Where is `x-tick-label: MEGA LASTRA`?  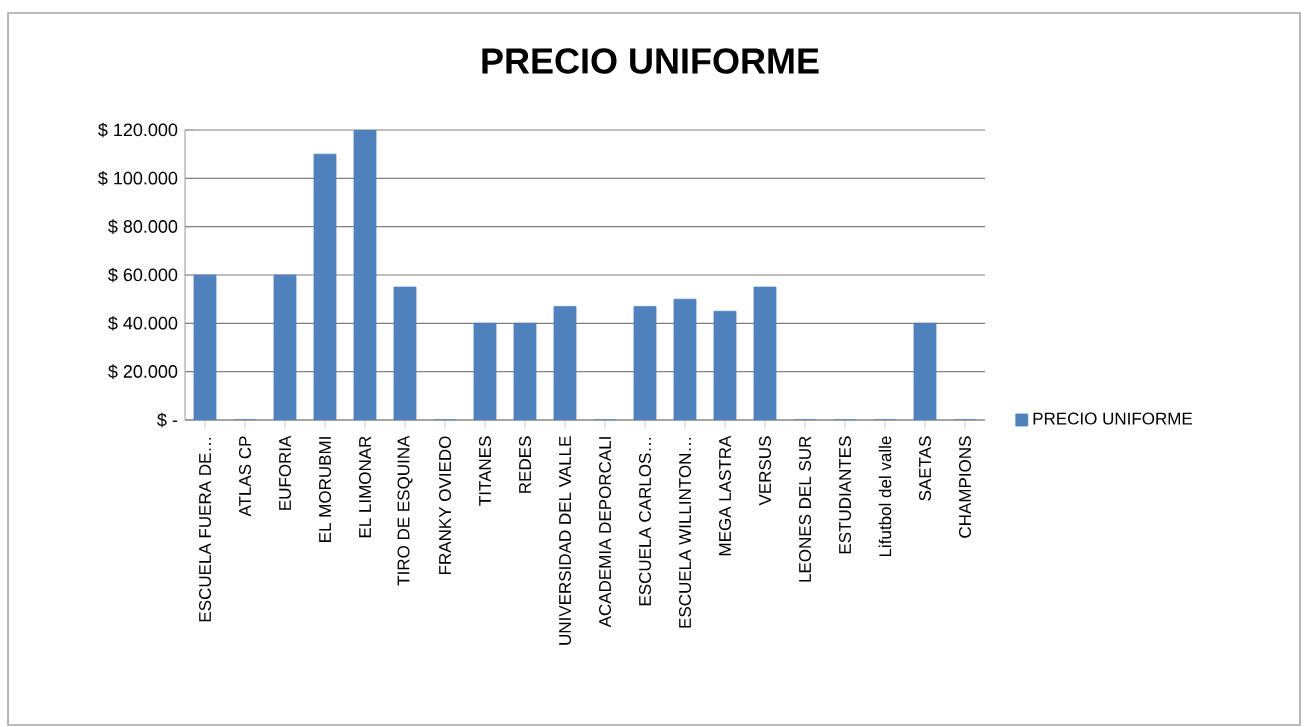
x-tick-label: MEGA LASTRA is located at coordinates (725, 495).